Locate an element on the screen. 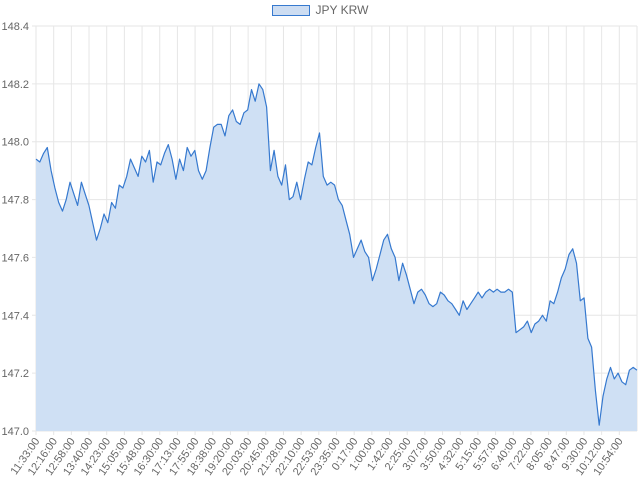 This screenshot has width=640, height=480. y-tick-label: 148.4 is located at coordinates (15, 27).